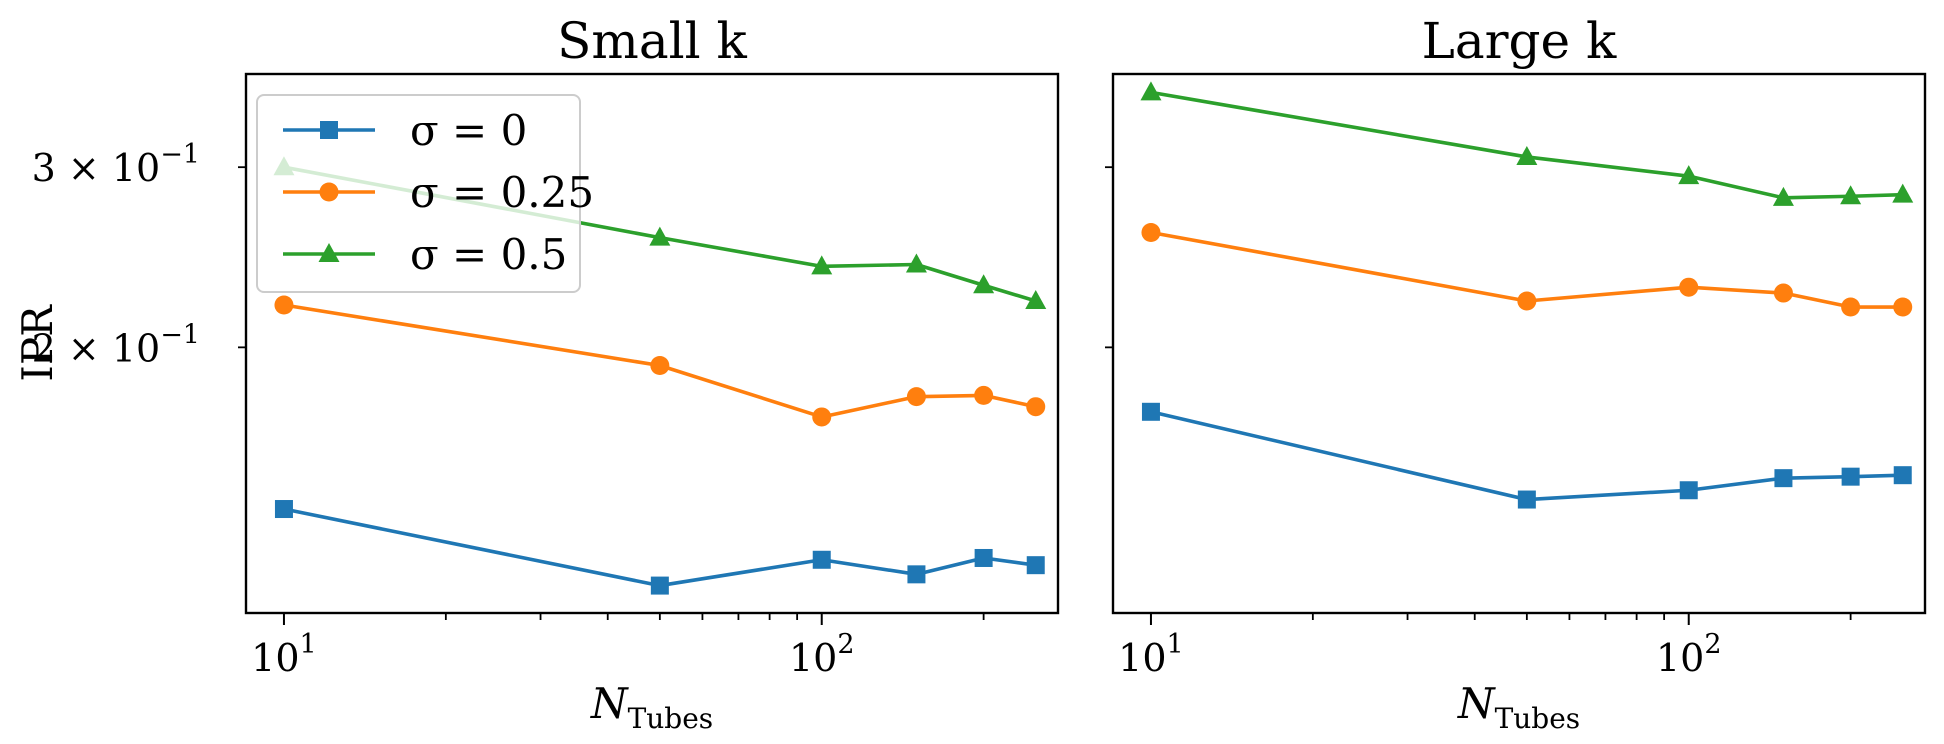 Image resolution: width=1944 pixels, height=744 pixels. Describe the element at coordinates (488, 254) in the screenshot. I see `legend-label: σ = 0.5` at that location.